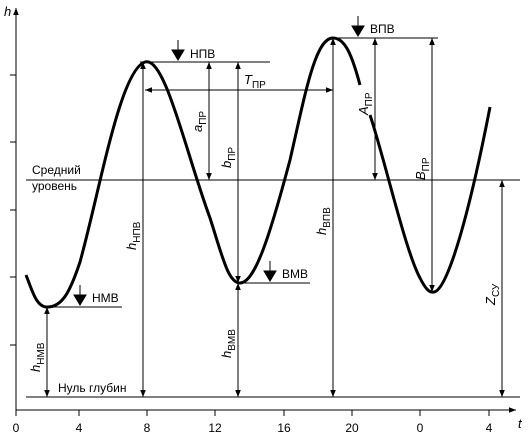 The image size is (532, 441). What do you see at coordinates (352, 428) in the screenshot?
I see `x-tick-label: 20` at bounding box center [352, 428].